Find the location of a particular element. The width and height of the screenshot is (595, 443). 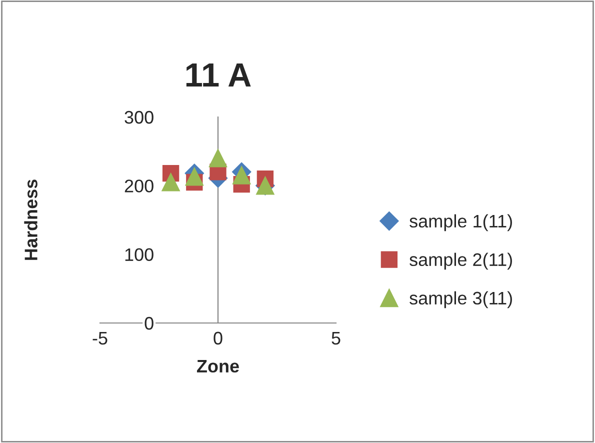

legend-label: sample 3(11) is located at coordinates (461, 299).